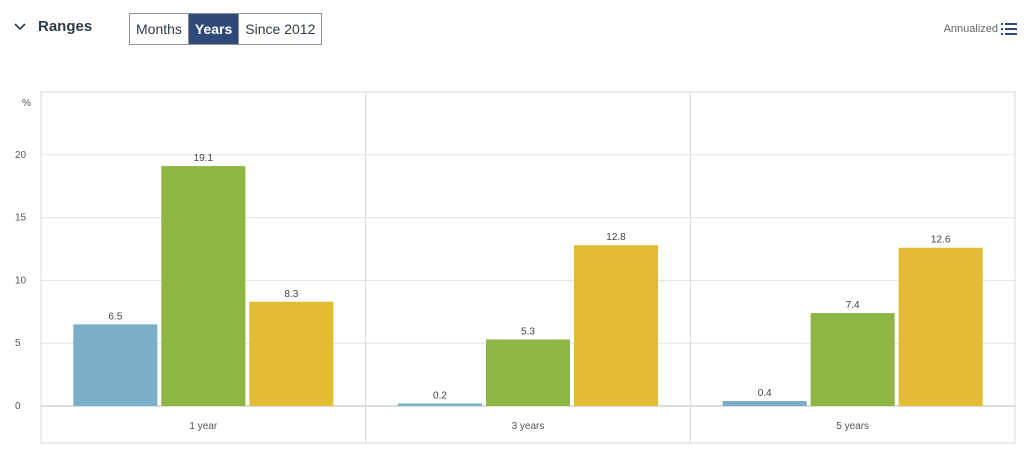 The height and width of the screenshot is (449, 1024). I want to click on data-label: 6.5, so click(115, 316).